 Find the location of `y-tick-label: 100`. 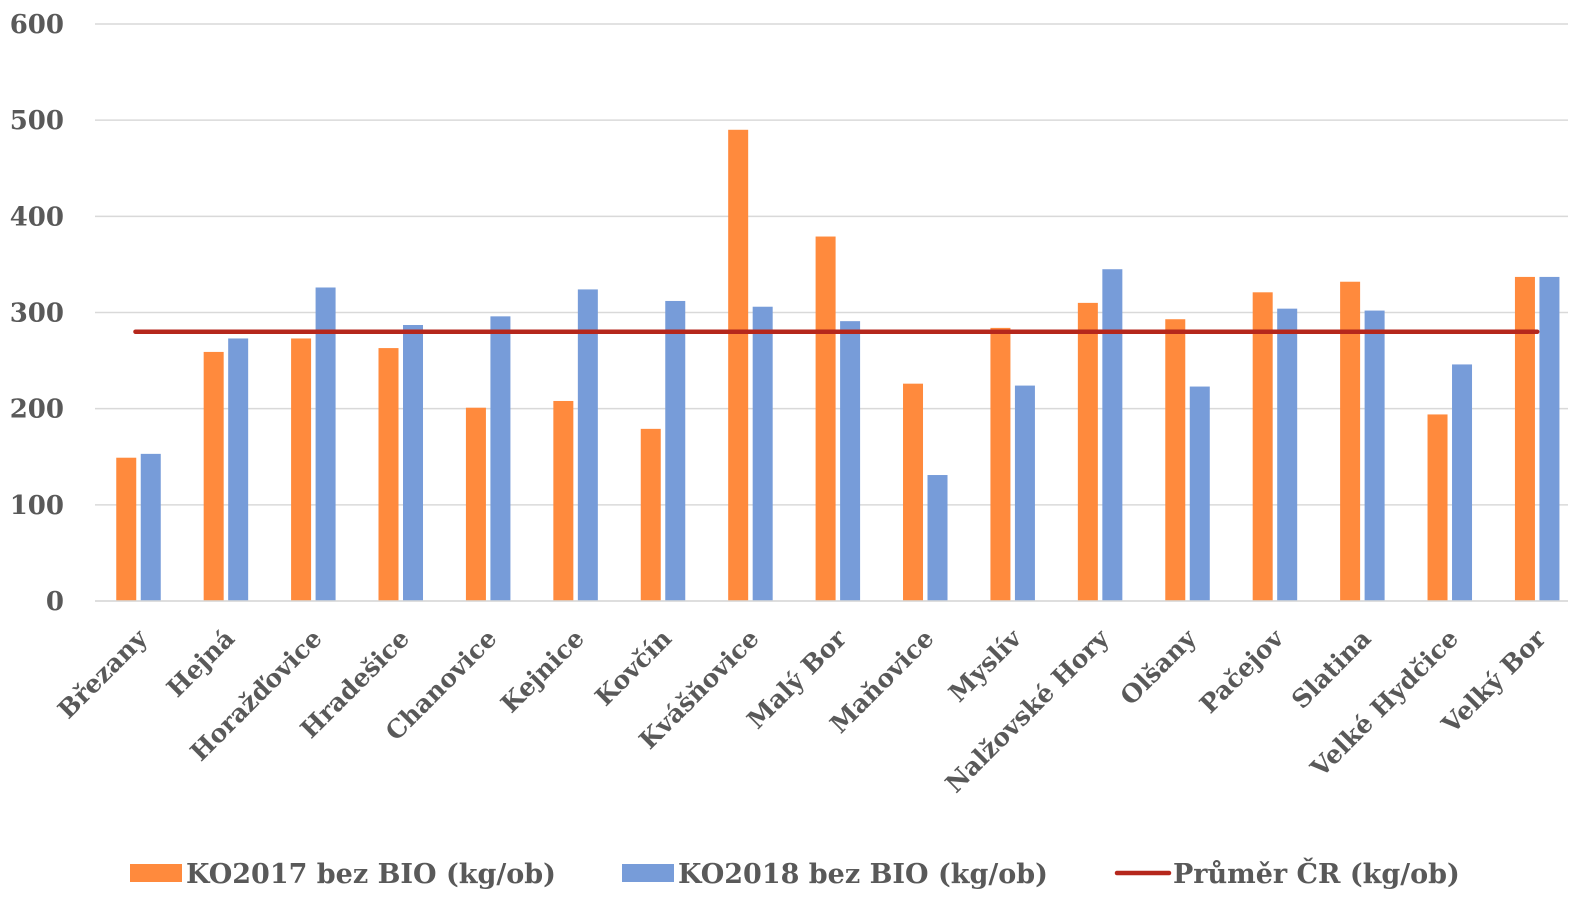

y-tick-label: 100 is located at coordinates (37, 506).